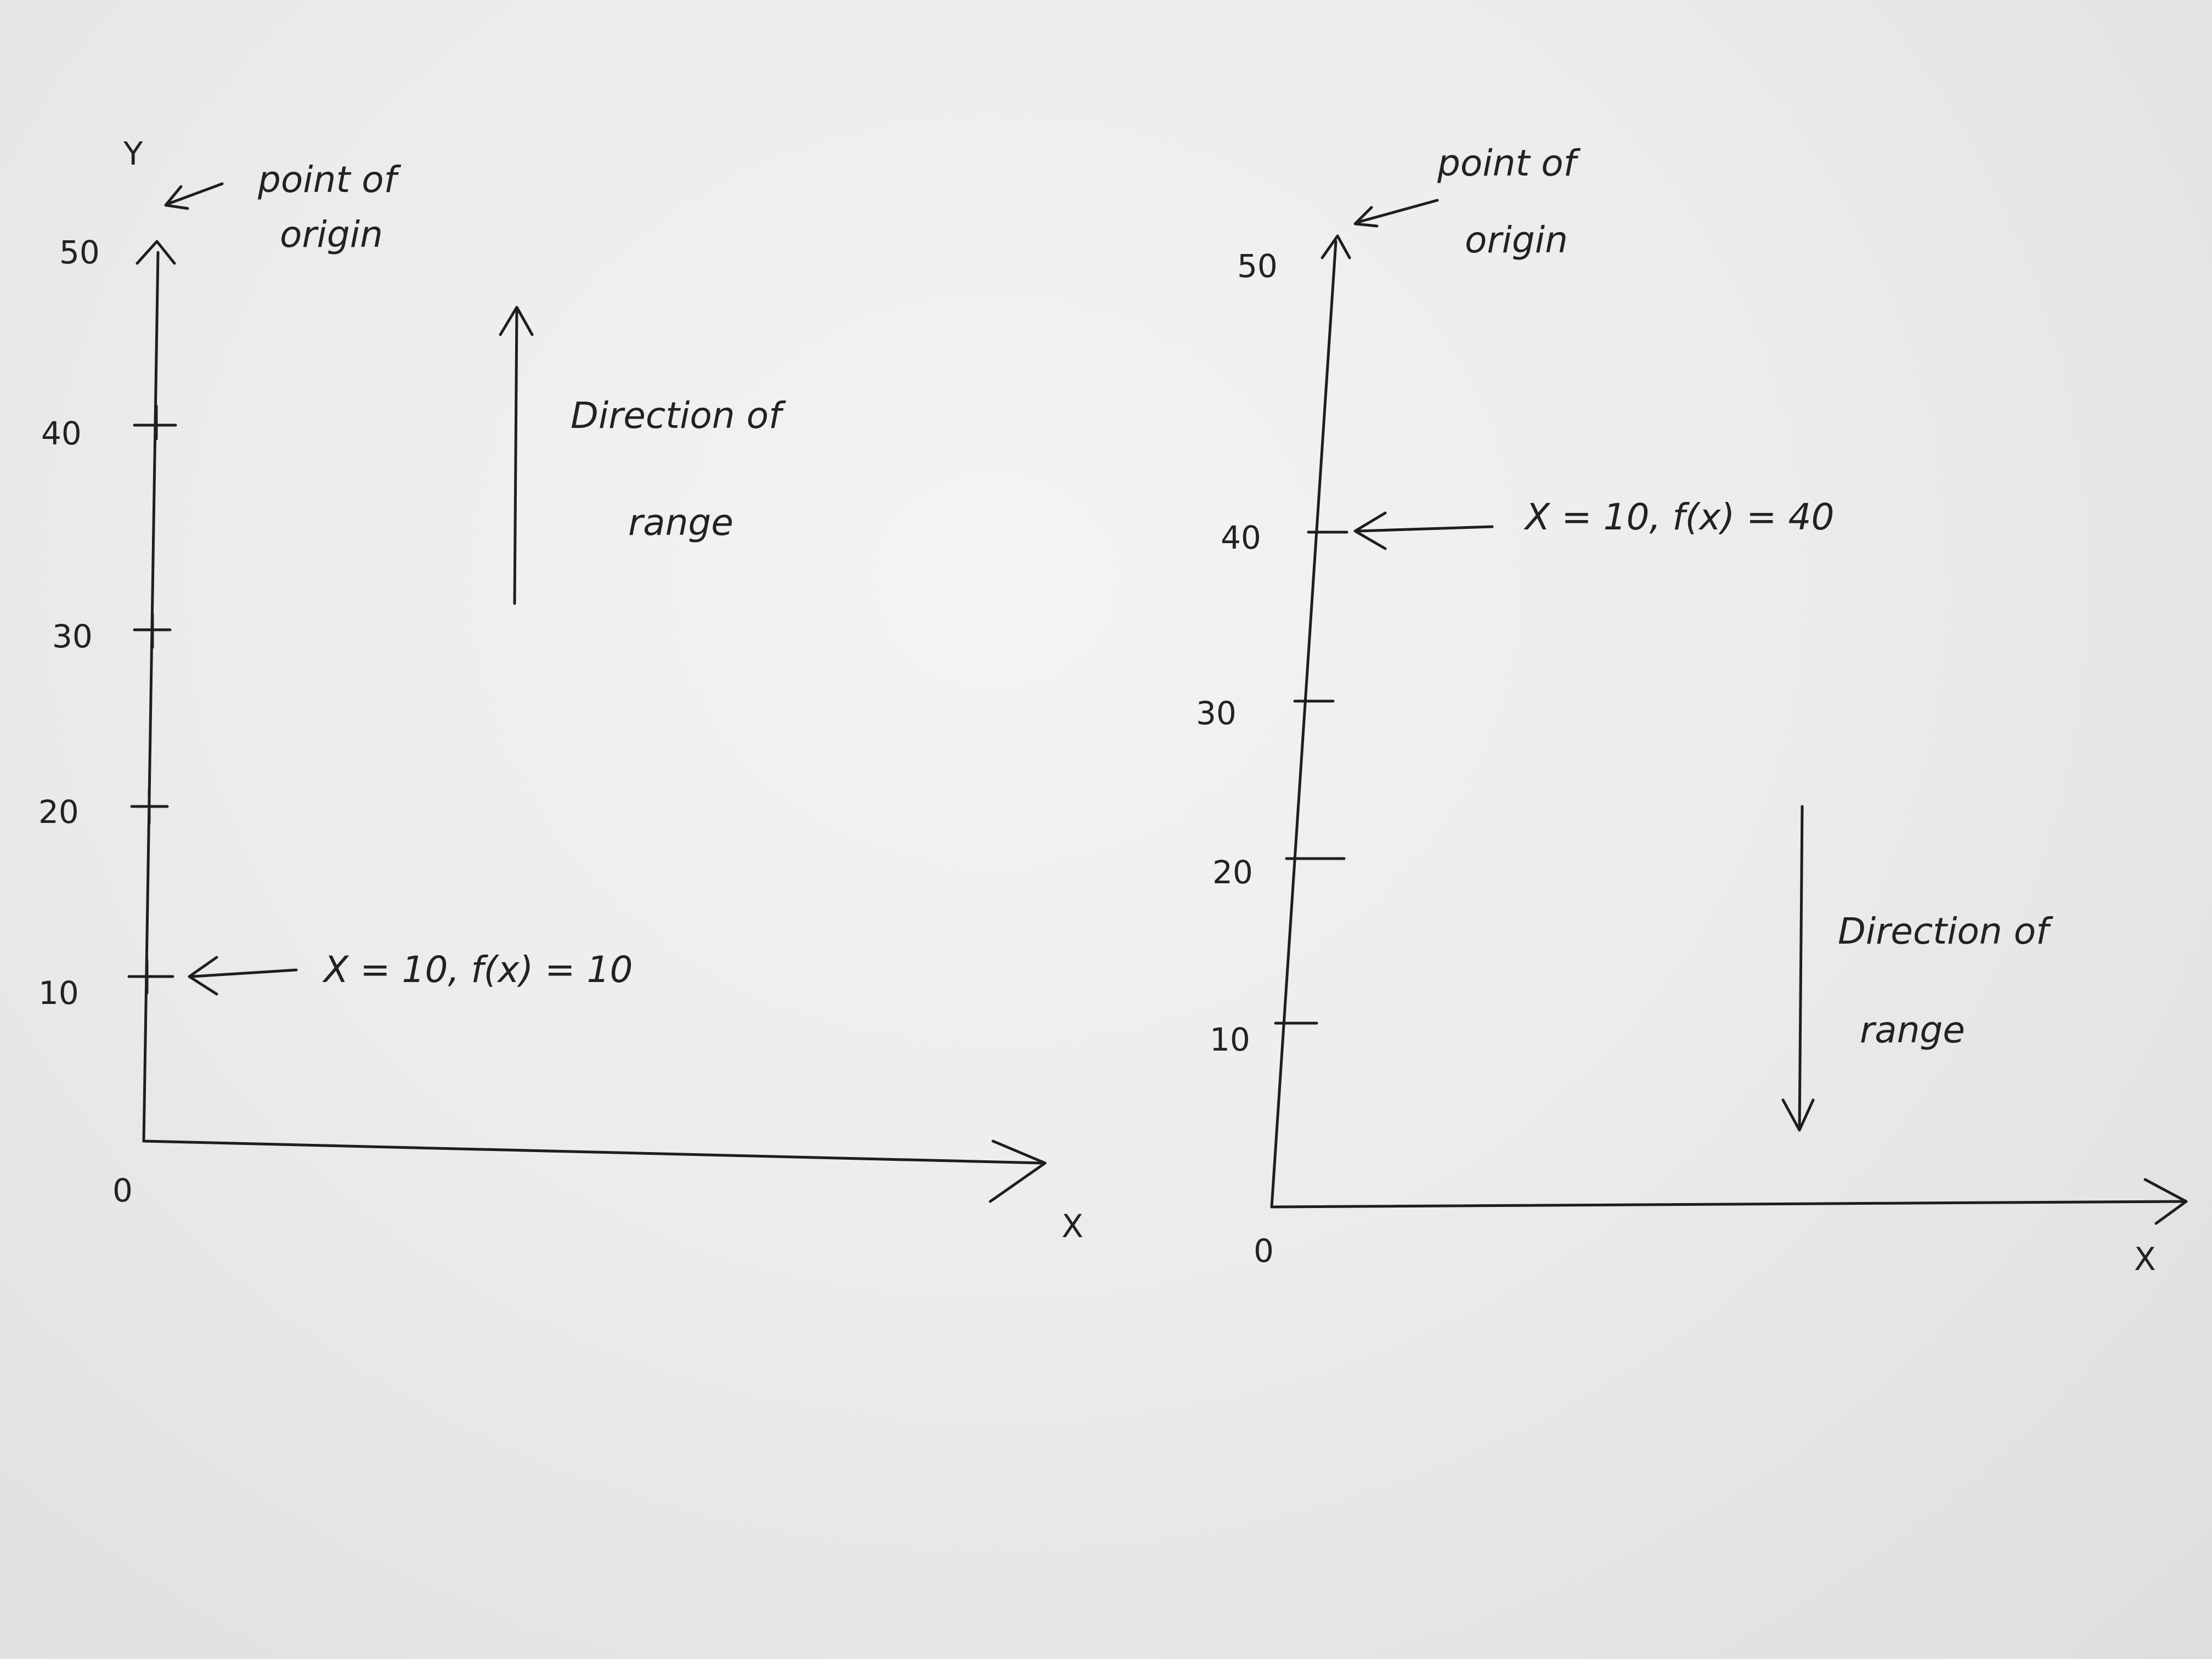 The width and height of the screenshot is (2212, 1659). Describe the element at coordinates (79, 253) in the screenshot. I see `left-tick-label-50: 50` at that location.